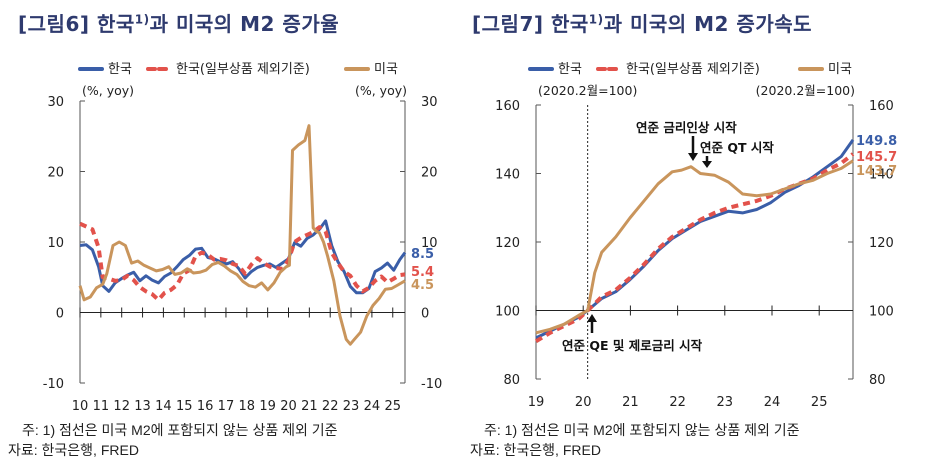  What do you see at coordinates (881, 175) in the screenshot?
I see `y-tick-label-right: 140` at bounding box center [881, 175].